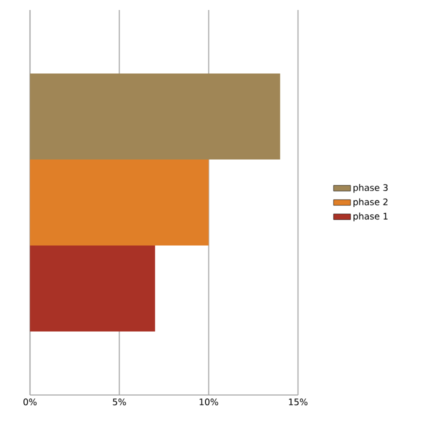 The width and height of the screenshot is (439, 428). Describe the element at coordinates (371, 188) in the screenshot. I see `legend-label: phase 3` at that location.